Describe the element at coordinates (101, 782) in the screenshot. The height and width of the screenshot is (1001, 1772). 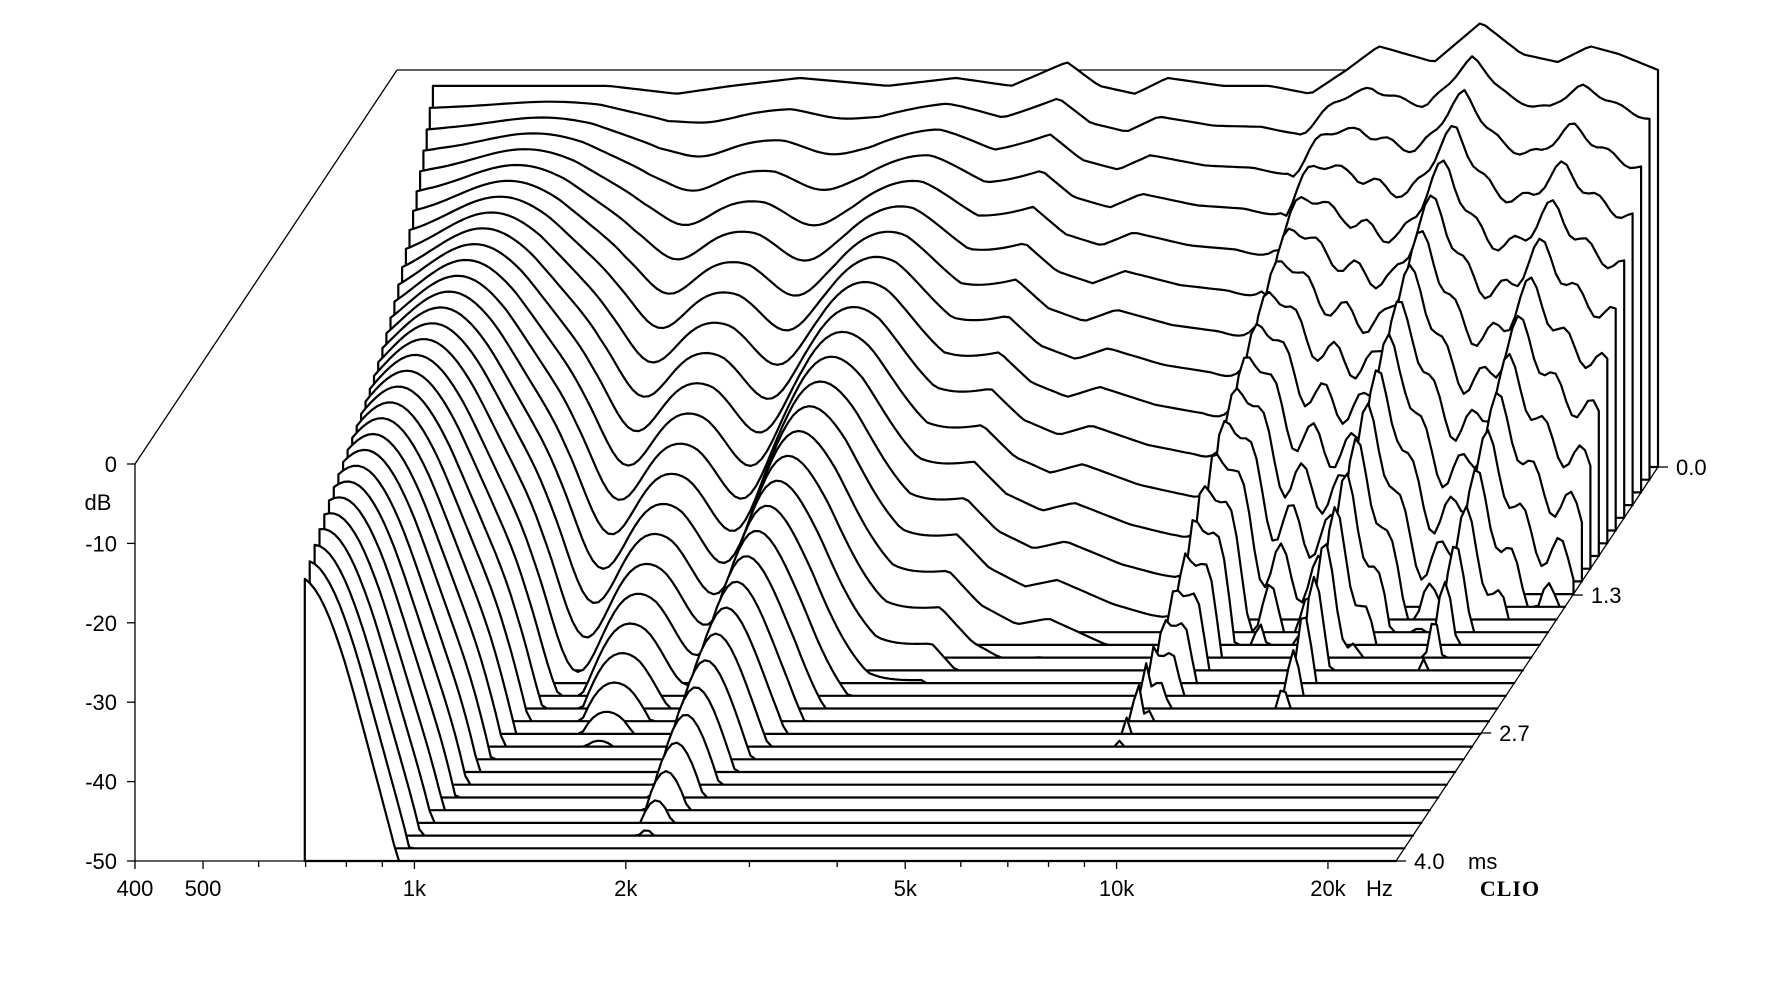
I see `db-tick-label: -40` at that location.